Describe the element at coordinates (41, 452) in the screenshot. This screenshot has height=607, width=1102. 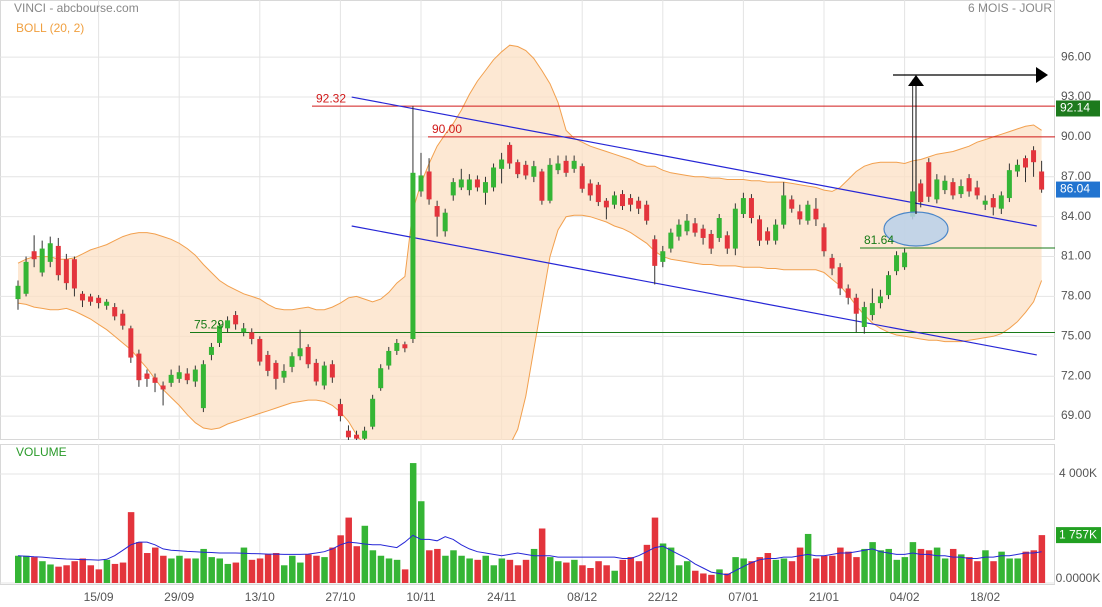
I see `volume-title: VOLUME` at that location.